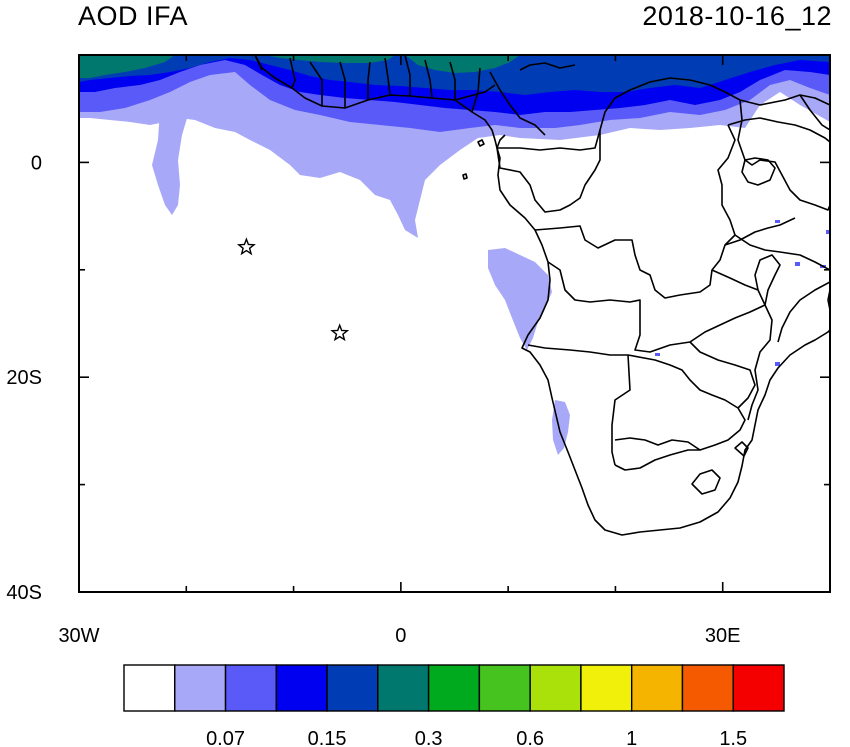 The height and width of the screenshot is (747, 850). Describe the element at coordinates (520, 299) in the screenshot. I see `aod-light-angola-coast` at that location.